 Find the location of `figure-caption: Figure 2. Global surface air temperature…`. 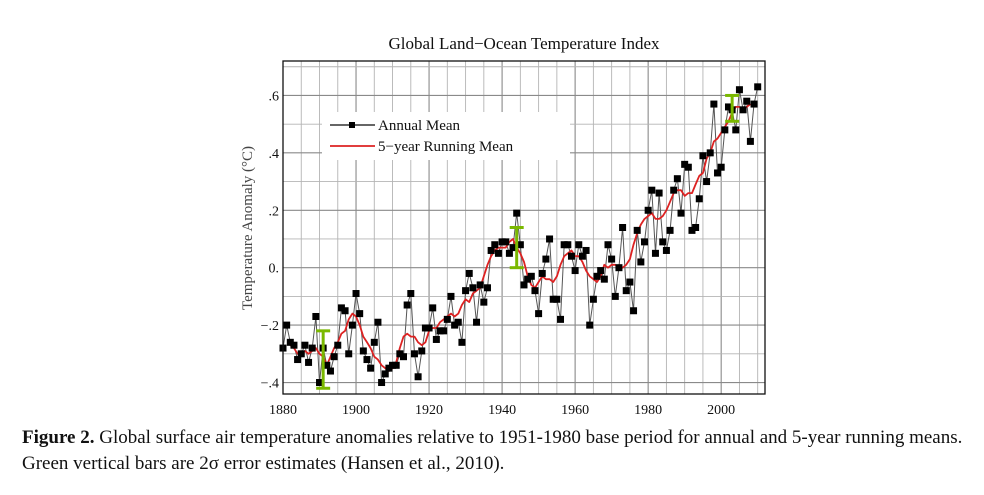

figure-caption: Figure 2. Global surface air temperature… is located at coordinates (497, 451).